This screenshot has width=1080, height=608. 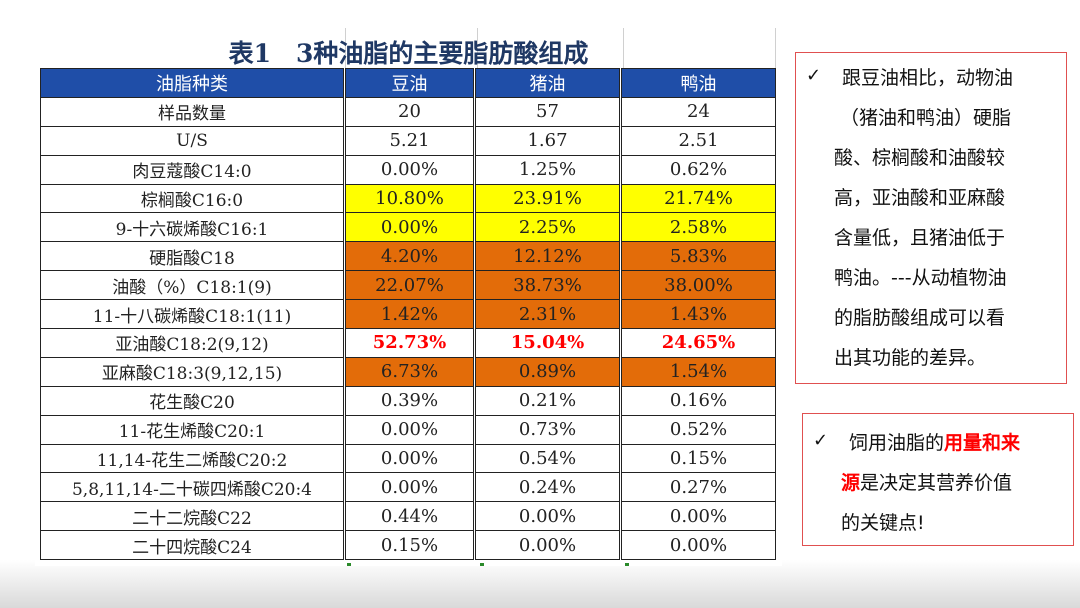 I want to click on table-row: 棕榈酸C16:0 10.80% 23.91% 21.74%, so click(x=408, y=198).